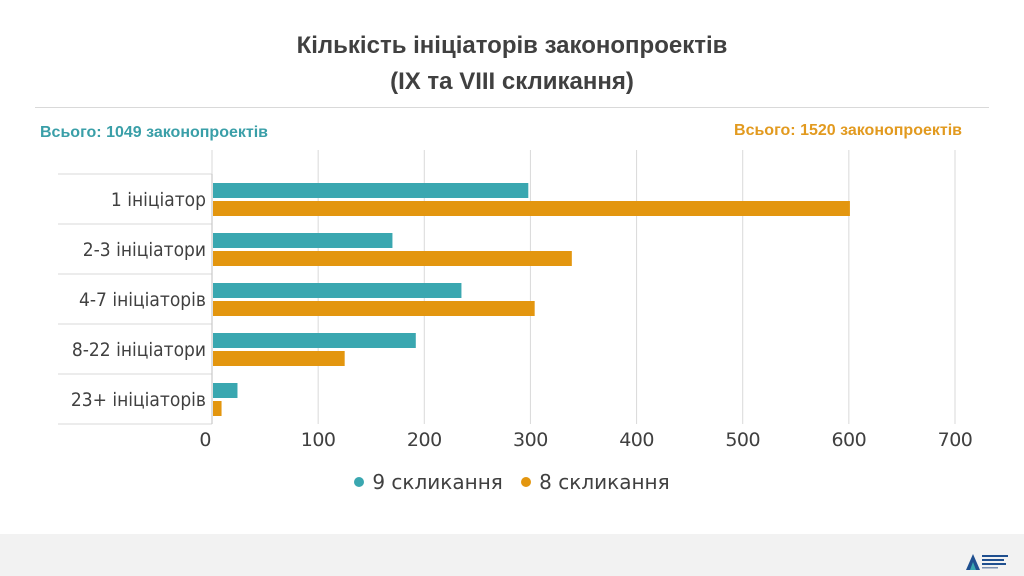 The height and width of the screenshot is (576, 1024). I want to click on category-label-4: 23+ ініціаторів, so click(138, 400).